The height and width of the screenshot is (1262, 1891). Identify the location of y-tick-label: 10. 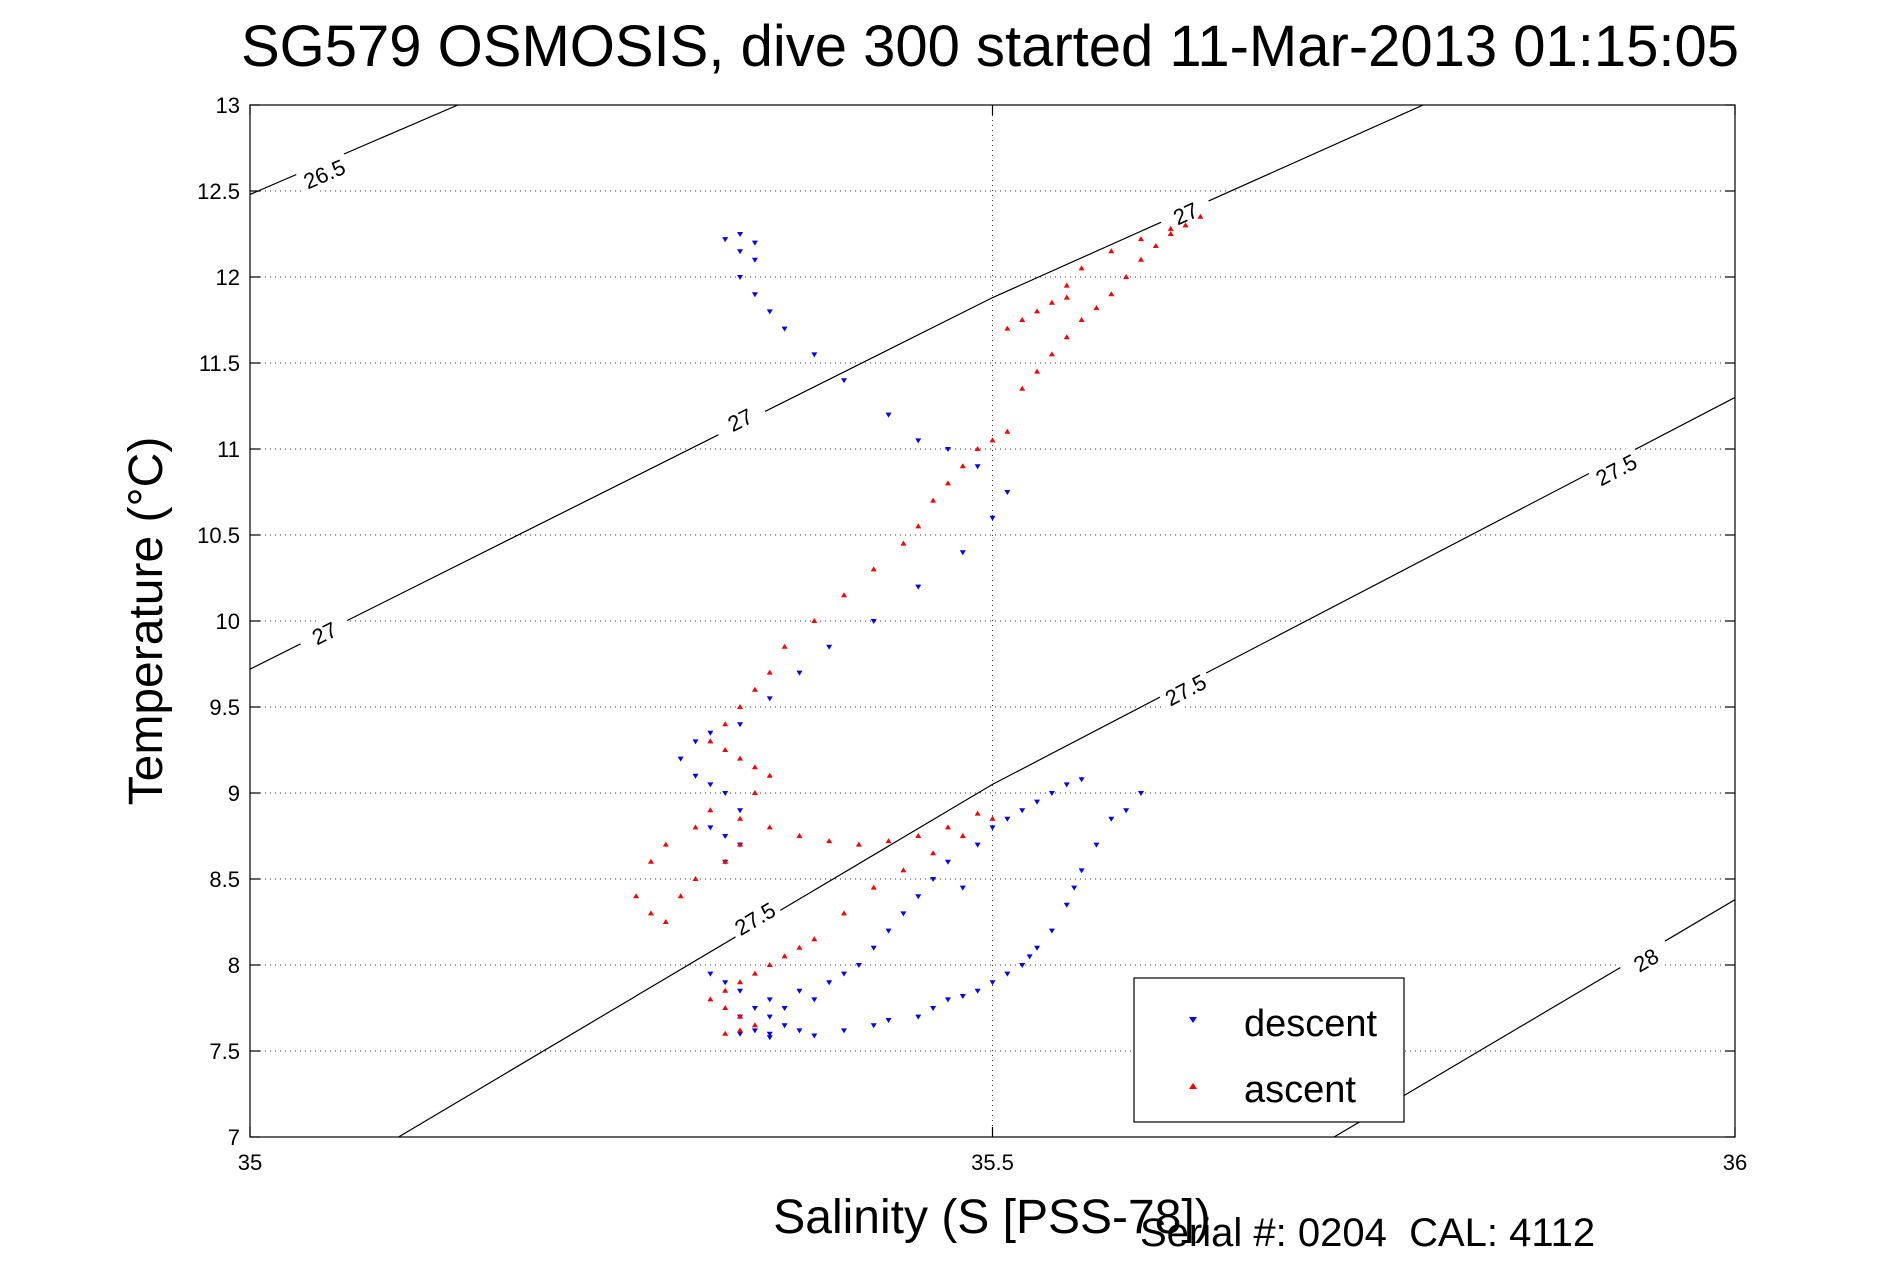
(228, 621).